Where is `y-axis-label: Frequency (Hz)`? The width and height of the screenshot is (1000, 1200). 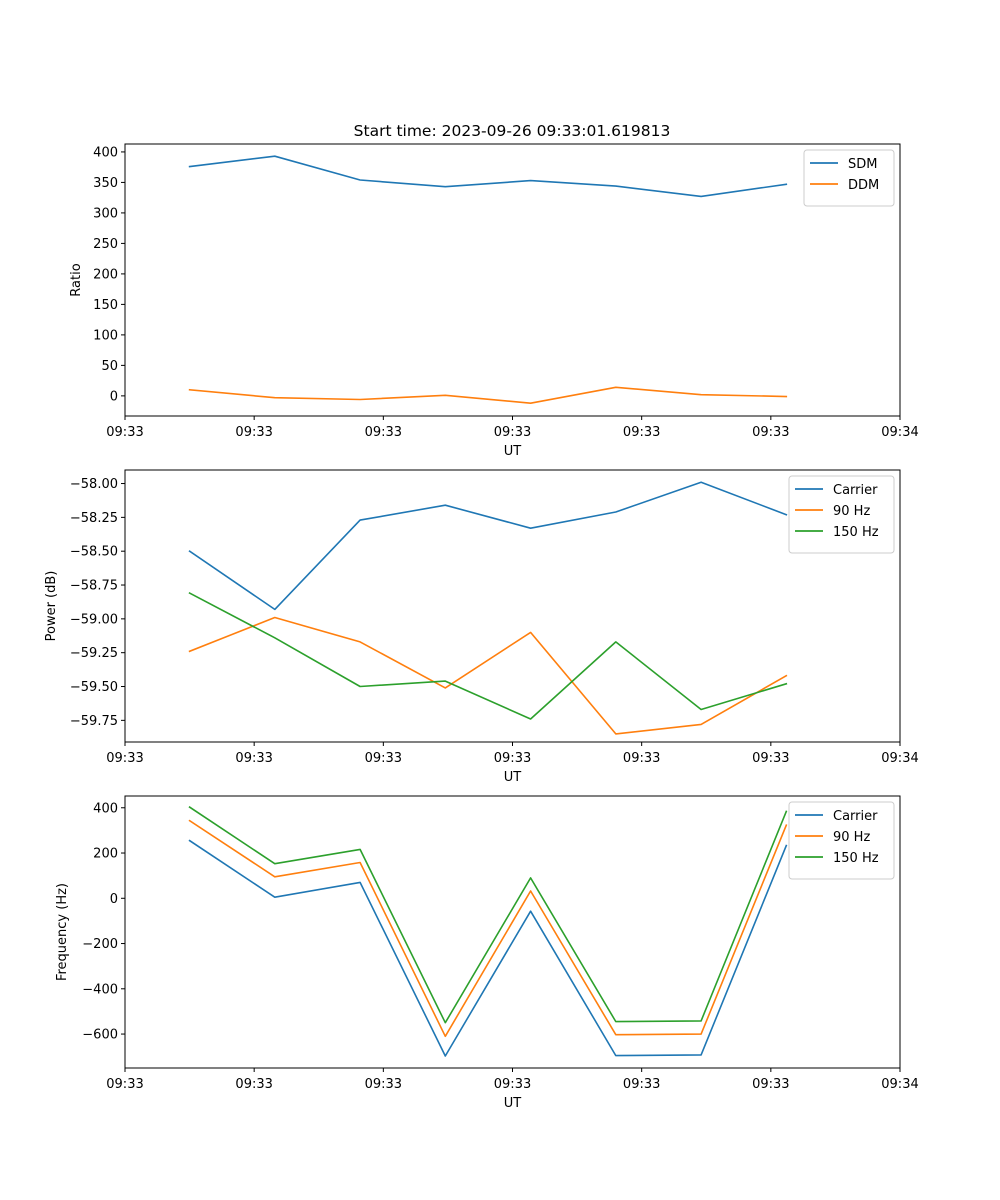
y-axis-label: Frequency (Hz) is located at coordinates (62, 932).